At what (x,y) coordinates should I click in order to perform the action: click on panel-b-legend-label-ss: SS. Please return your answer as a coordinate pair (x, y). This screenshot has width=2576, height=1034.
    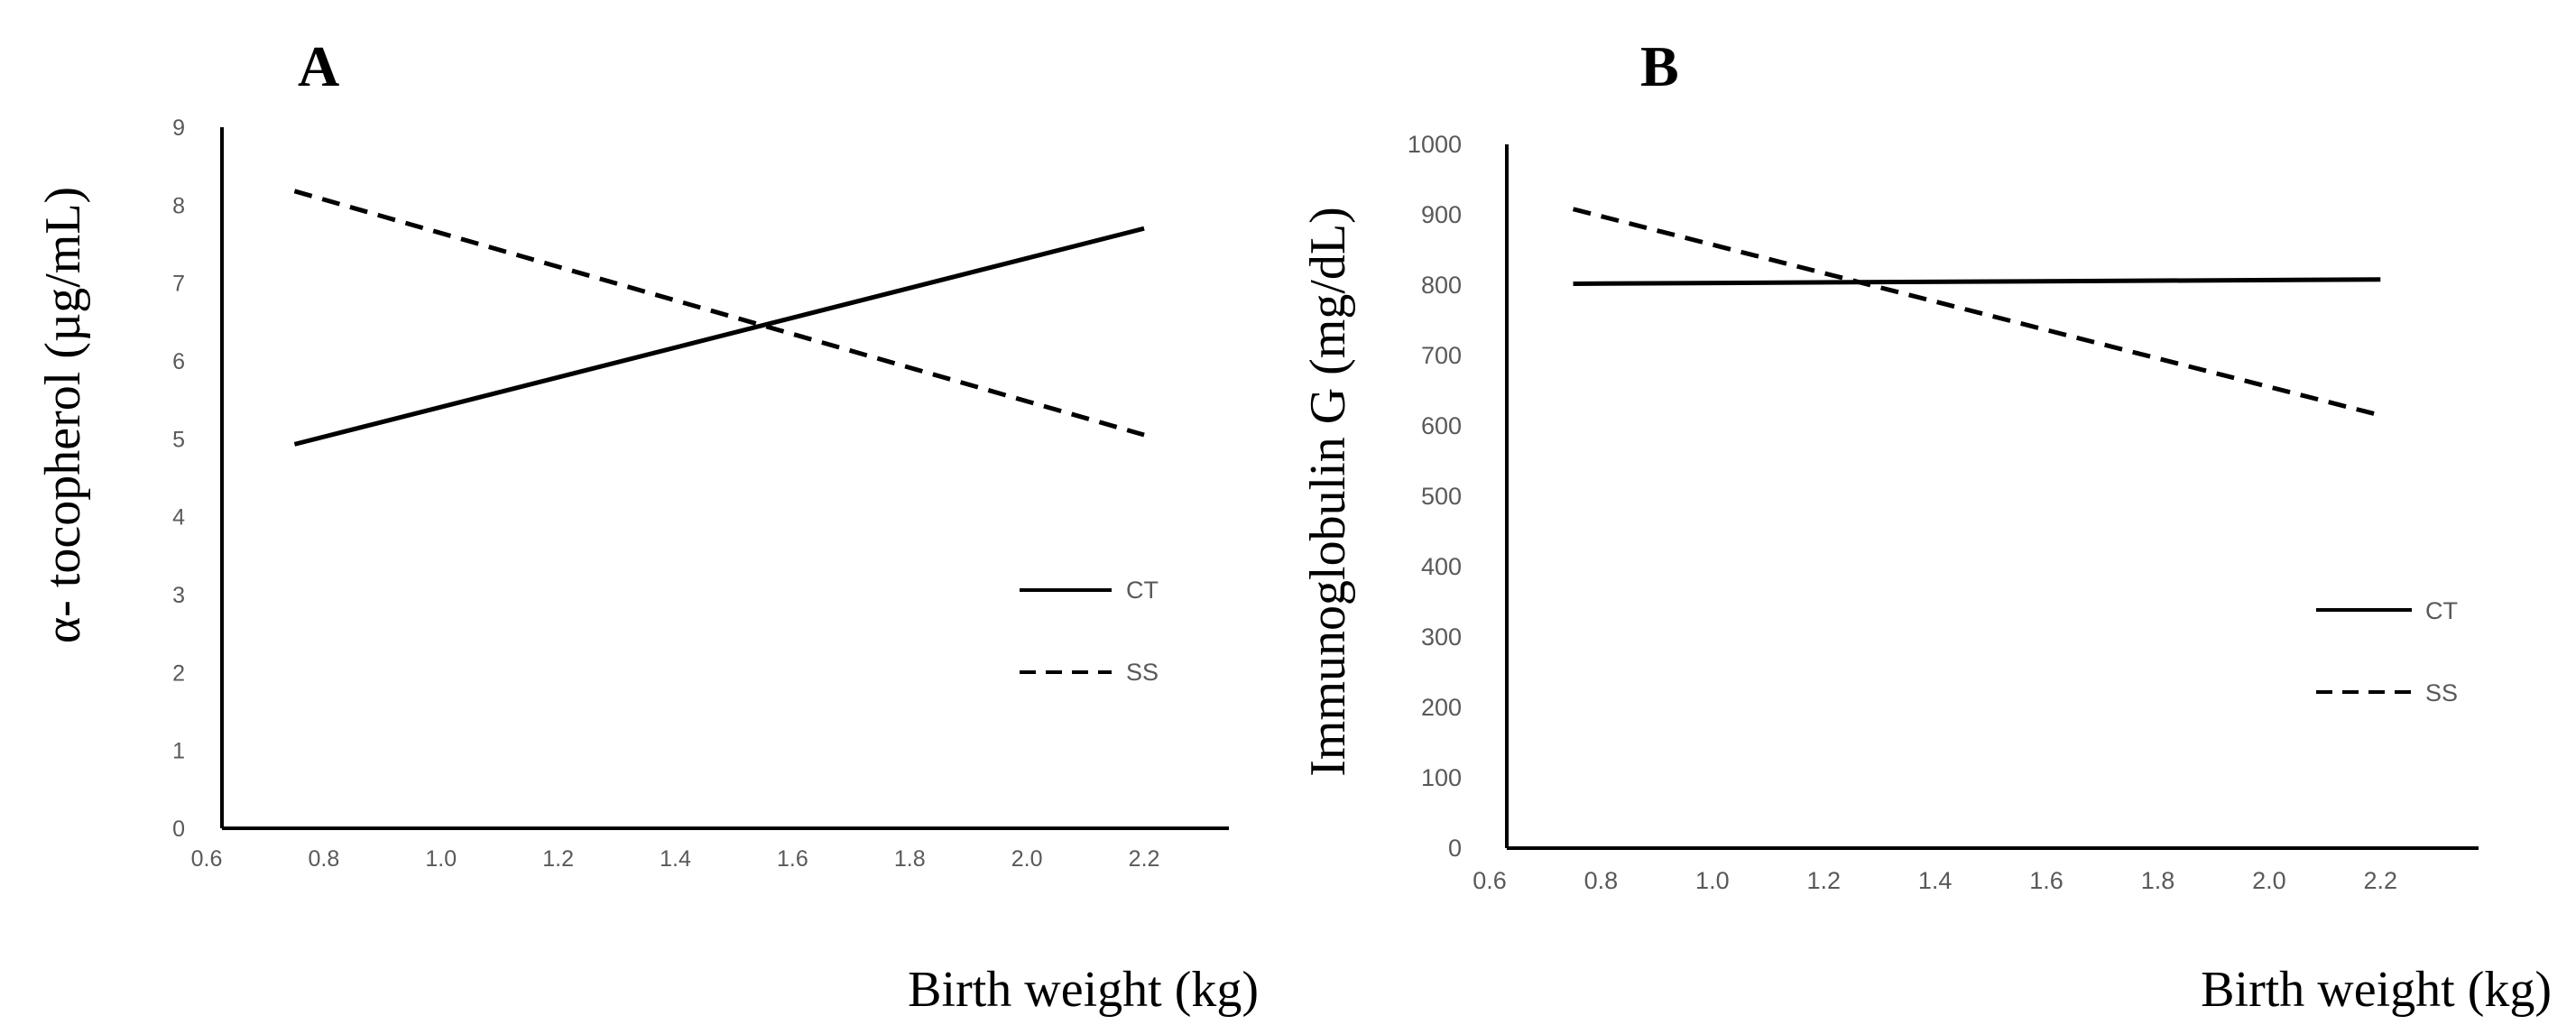
    Looking at the image, I should click on (2441, 693).